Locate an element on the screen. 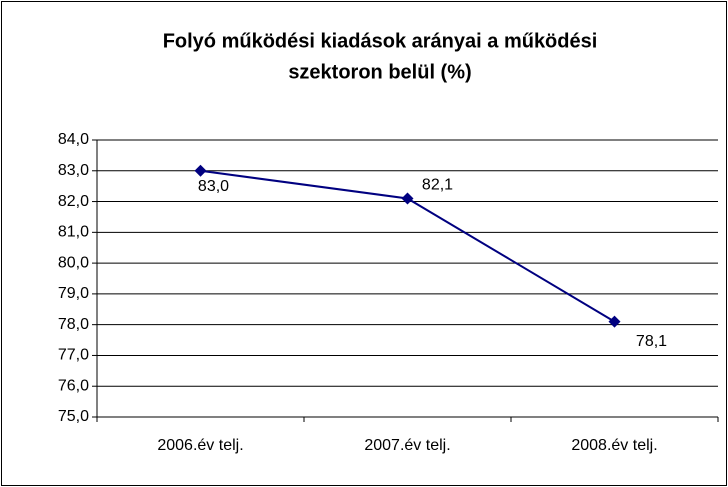 This screenshot has width=728, height=487. x-tick-label: 2006.év telj. is located at coordinates (200, 445).